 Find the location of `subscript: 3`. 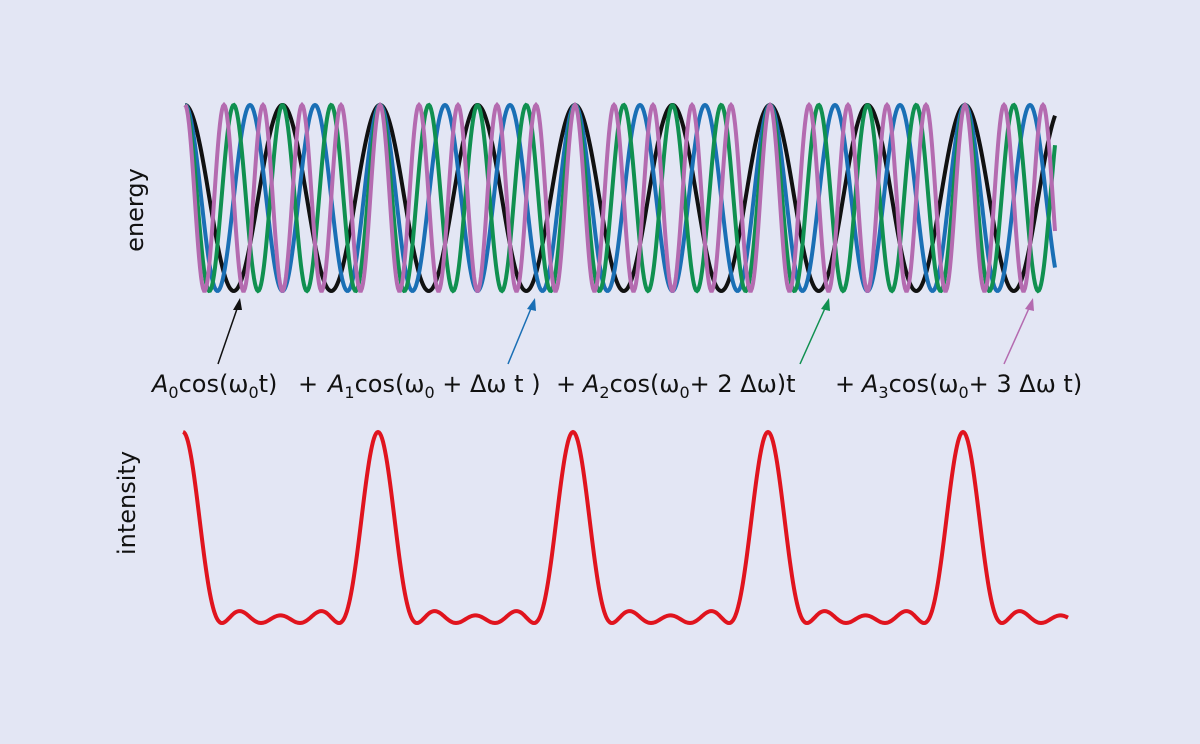

subscript: 3 is located at coordinates (883, 392).